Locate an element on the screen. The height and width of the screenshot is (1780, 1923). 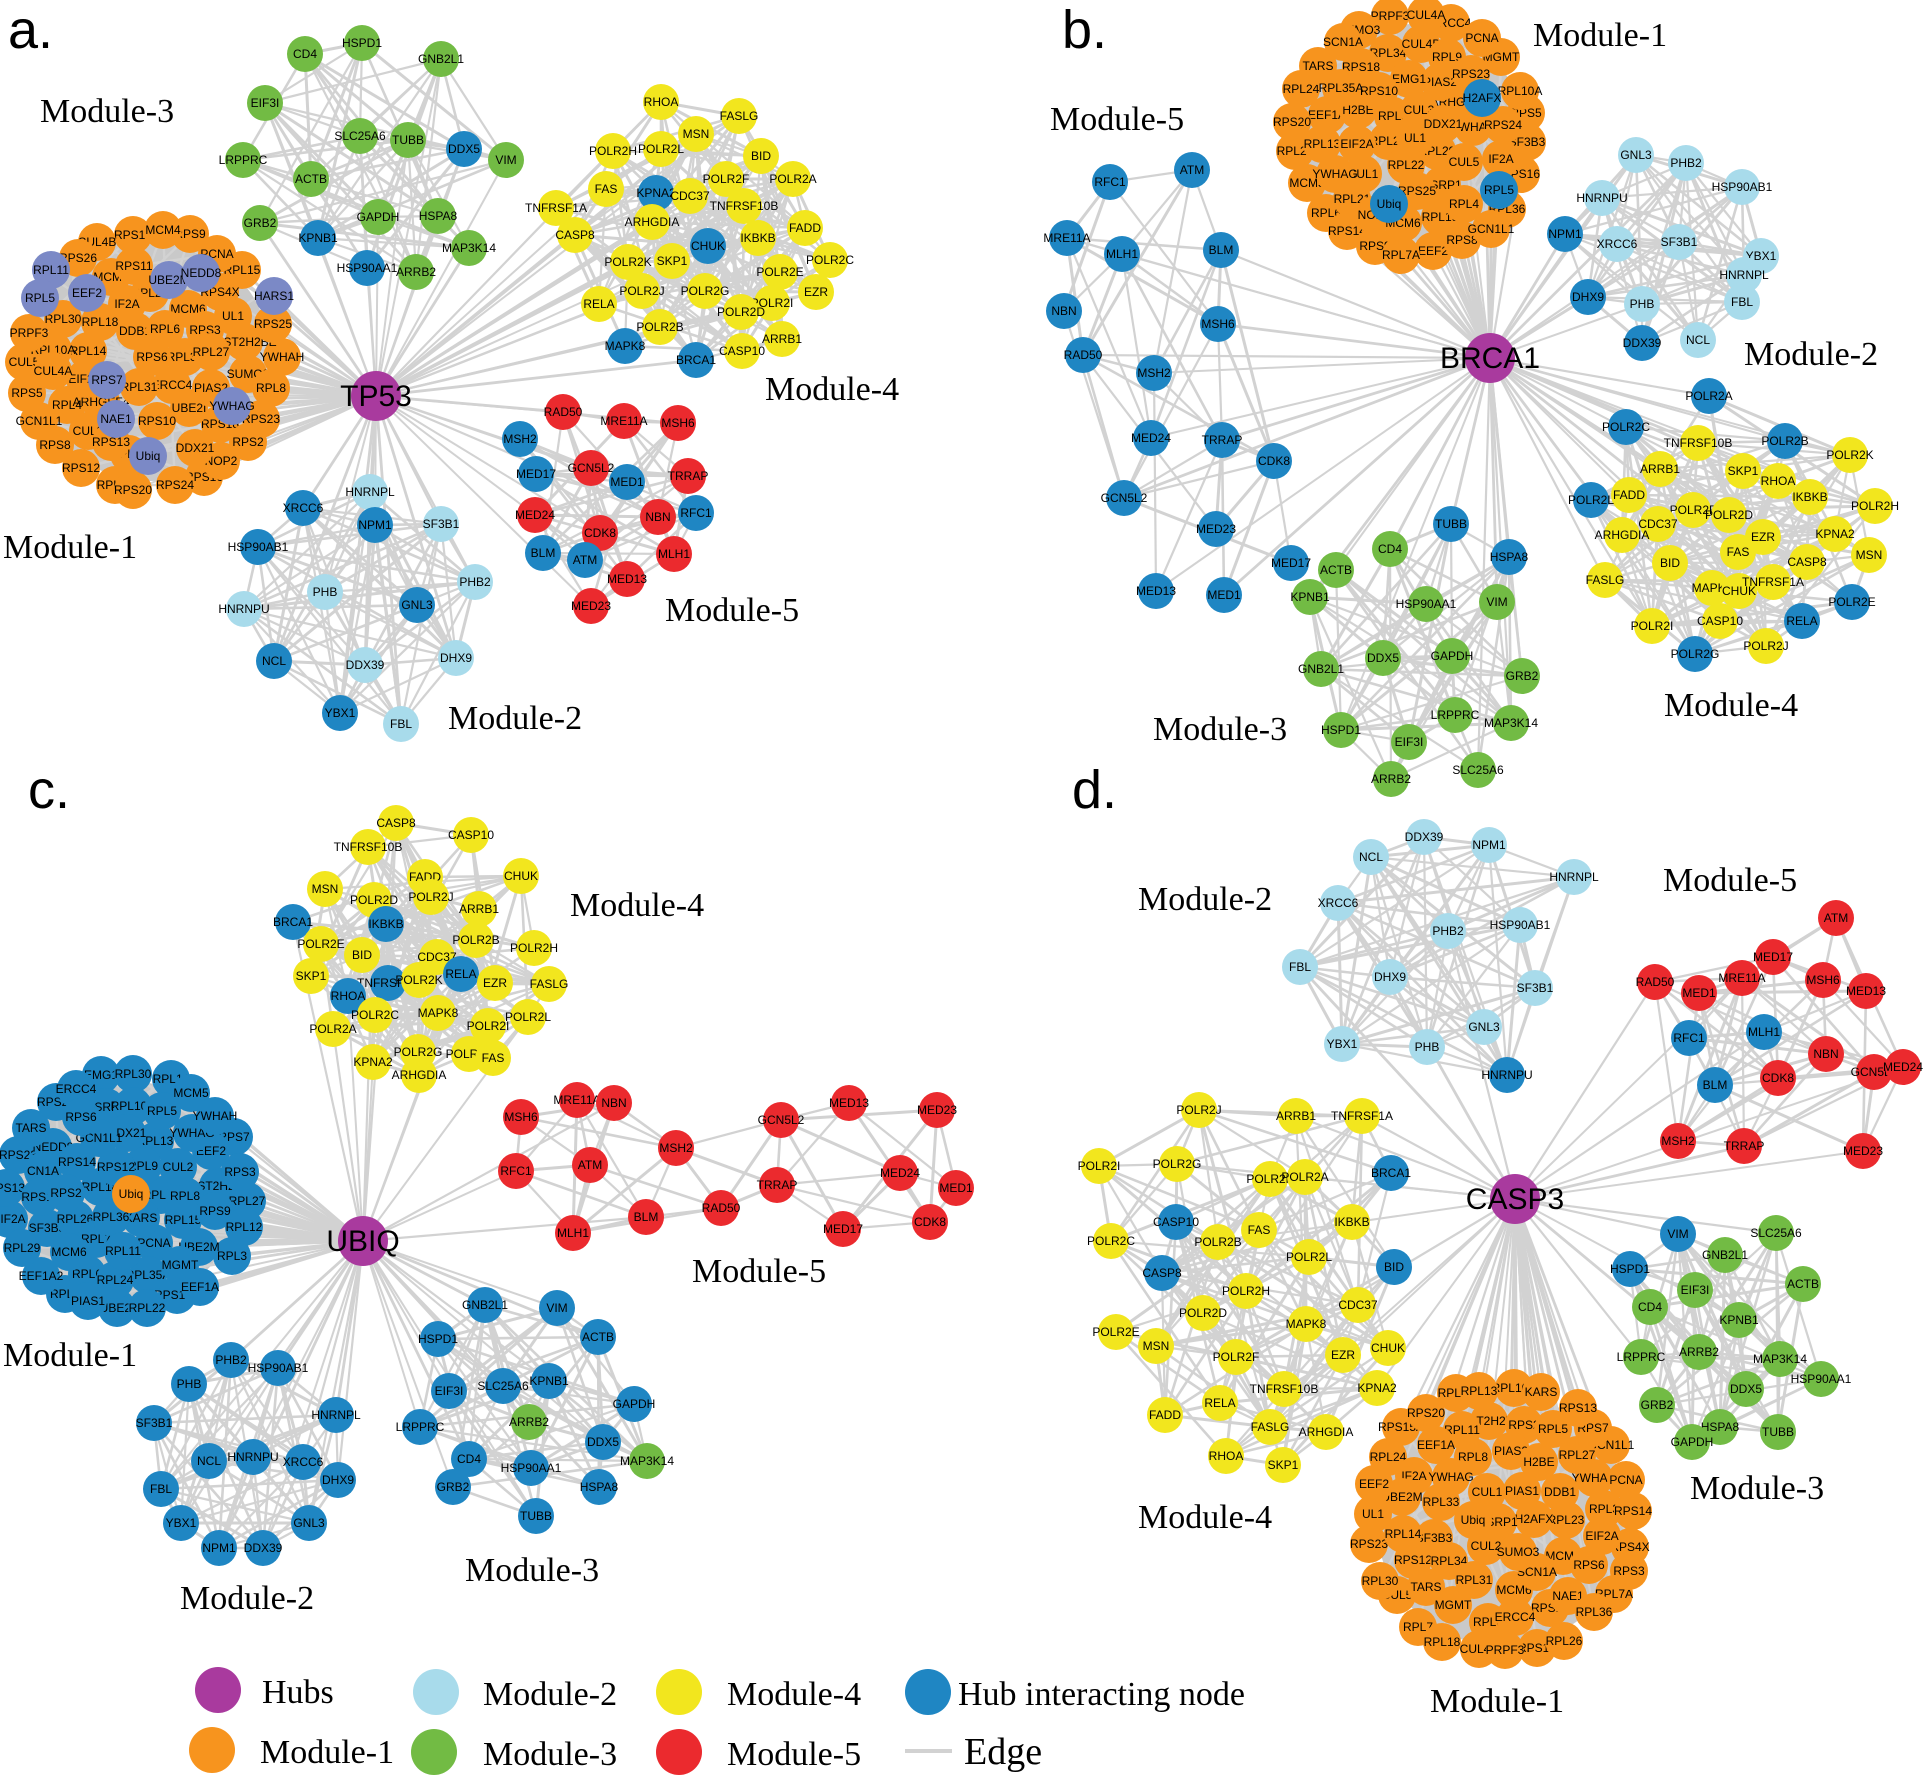
svg-text: GNB2L1 is located at coordinates (485, 1305).